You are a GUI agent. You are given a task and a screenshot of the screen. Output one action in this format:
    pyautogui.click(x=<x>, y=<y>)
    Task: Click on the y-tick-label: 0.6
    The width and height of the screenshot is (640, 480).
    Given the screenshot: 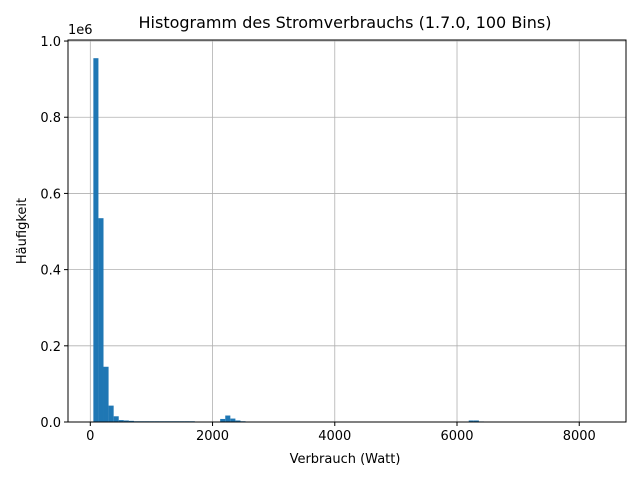 What is the action you would take?
    pyautogui.click(x=50, y=194)
    